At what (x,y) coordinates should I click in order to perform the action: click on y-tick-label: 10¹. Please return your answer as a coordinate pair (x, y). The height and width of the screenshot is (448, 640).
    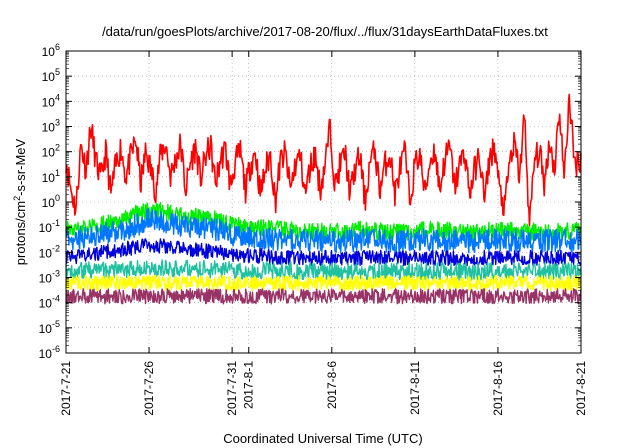
    Looking at the image, I should click on (51, 176).